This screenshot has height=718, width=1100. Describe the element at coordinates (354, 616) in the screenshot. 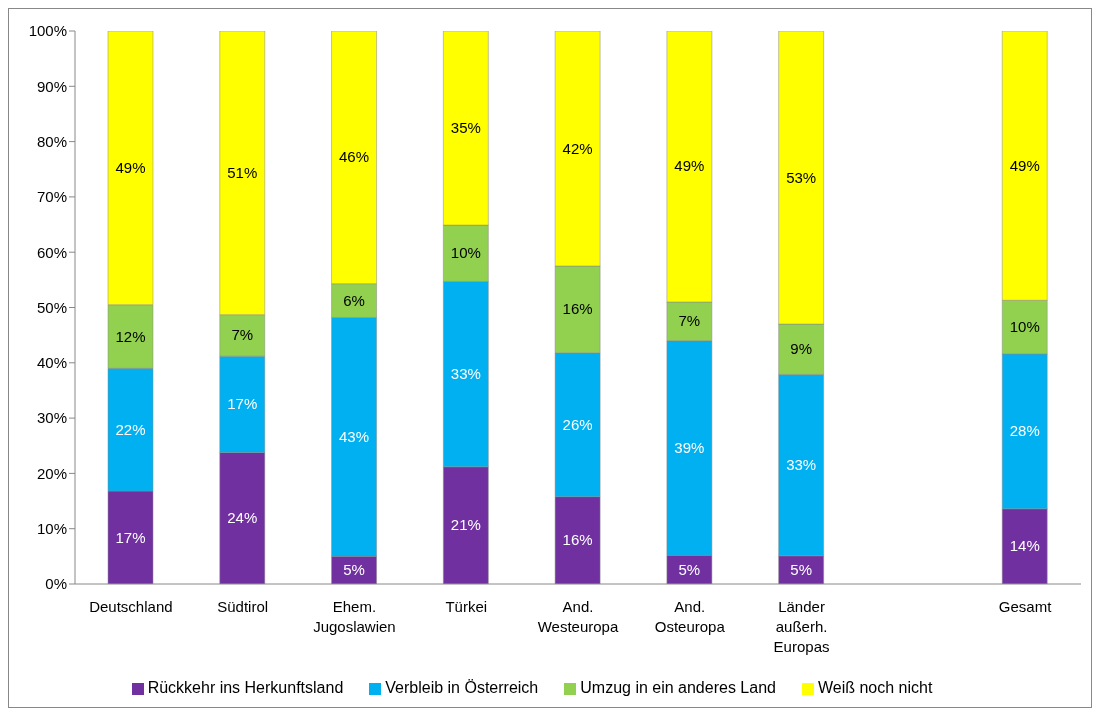

I see `x-tick-label: Ehem. Jugoslawien` at that location.